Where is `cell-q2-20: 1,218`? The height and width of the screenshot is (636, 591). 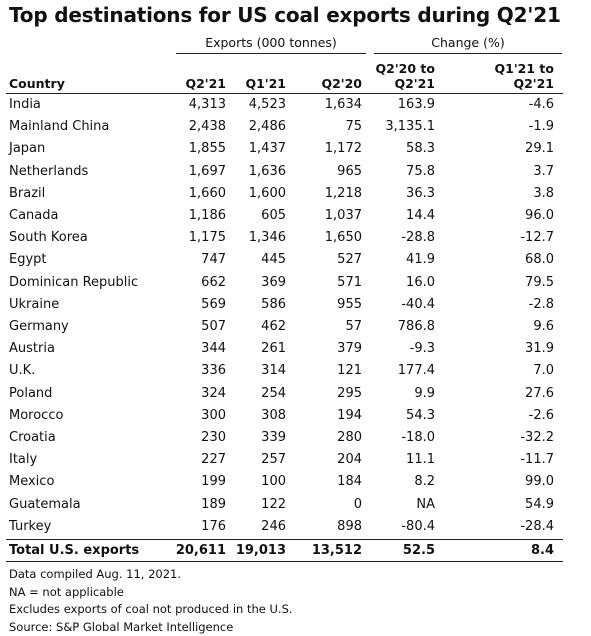
cell-q2-20: 1,218 is located at coordinates (331, 193).